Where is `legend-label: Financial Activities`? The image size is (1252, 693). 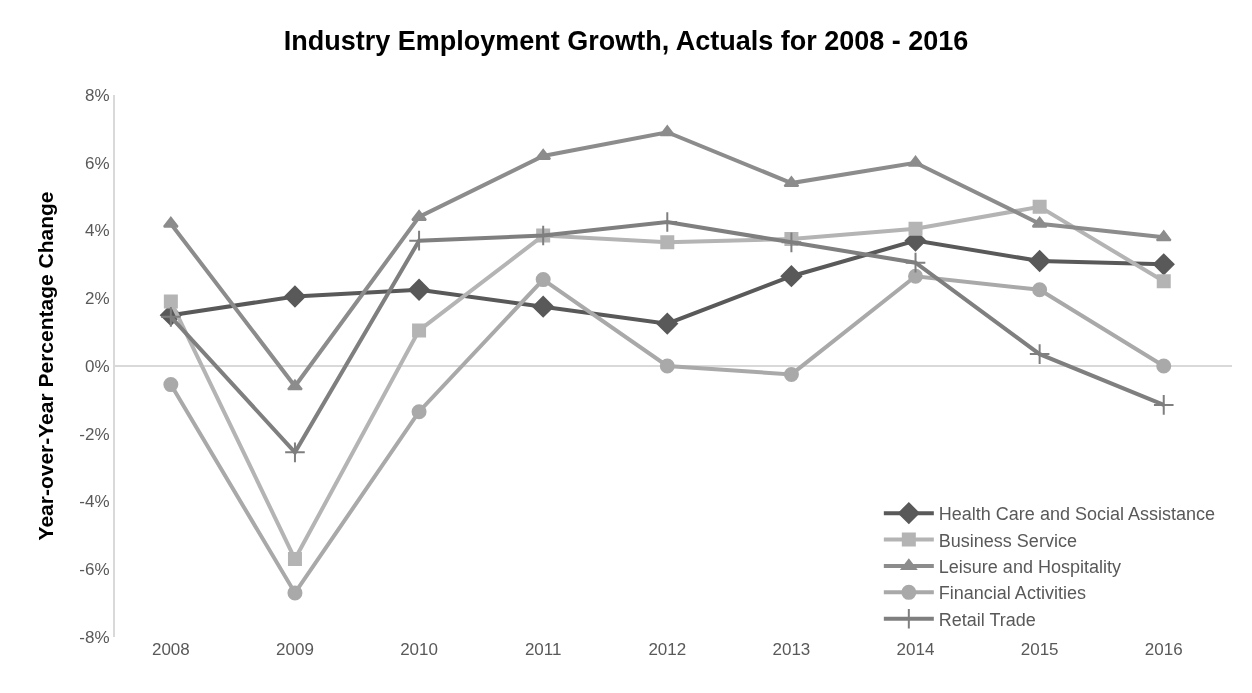
legend-label: Financial Activities is located at coordinates (1012, 593).